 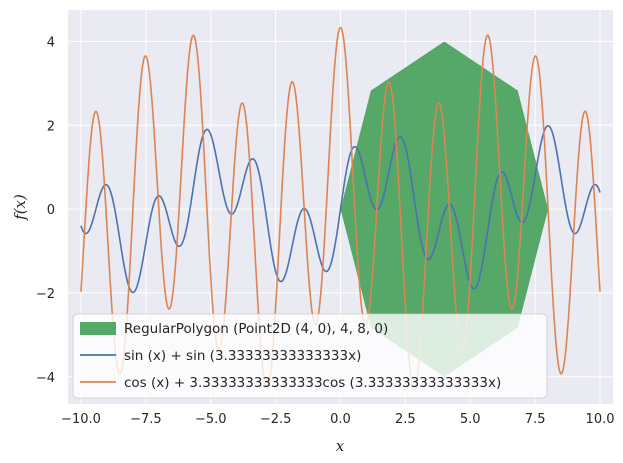 What do you see at coordinates (405, 419) in the screenshot?
I see `x-tick-label: 2.5` at bounding box center [405, 419].